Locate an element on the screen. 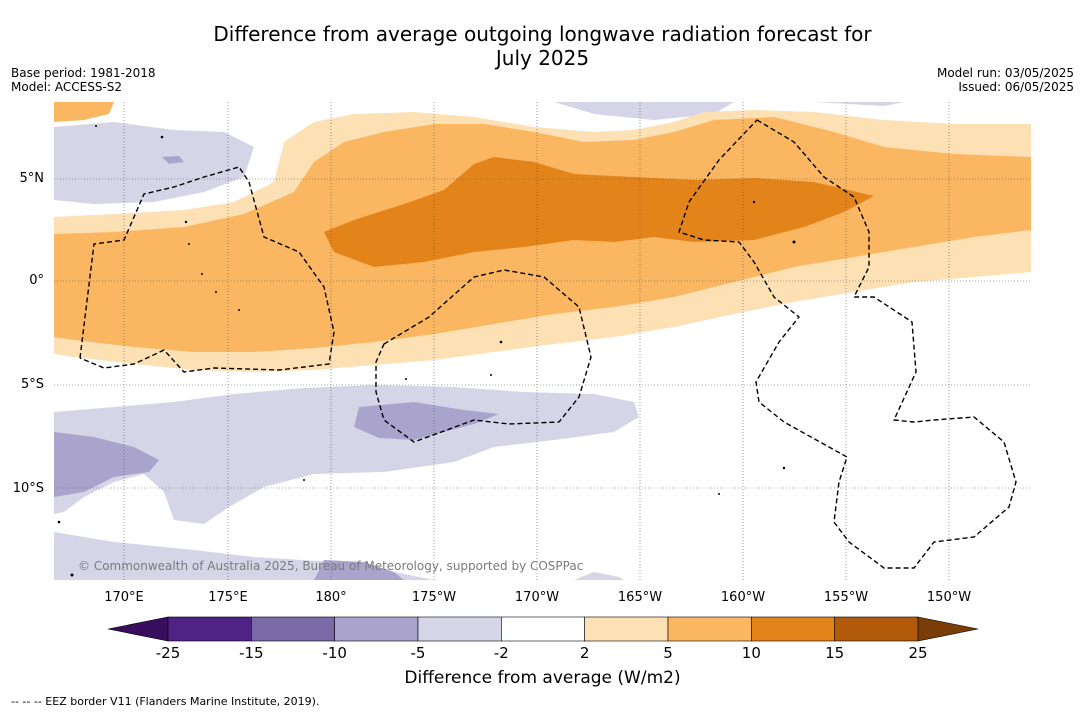 This screenshot has height=713, width=1085. lat-label-5n: 5°N is located at coordinates (32, 178).